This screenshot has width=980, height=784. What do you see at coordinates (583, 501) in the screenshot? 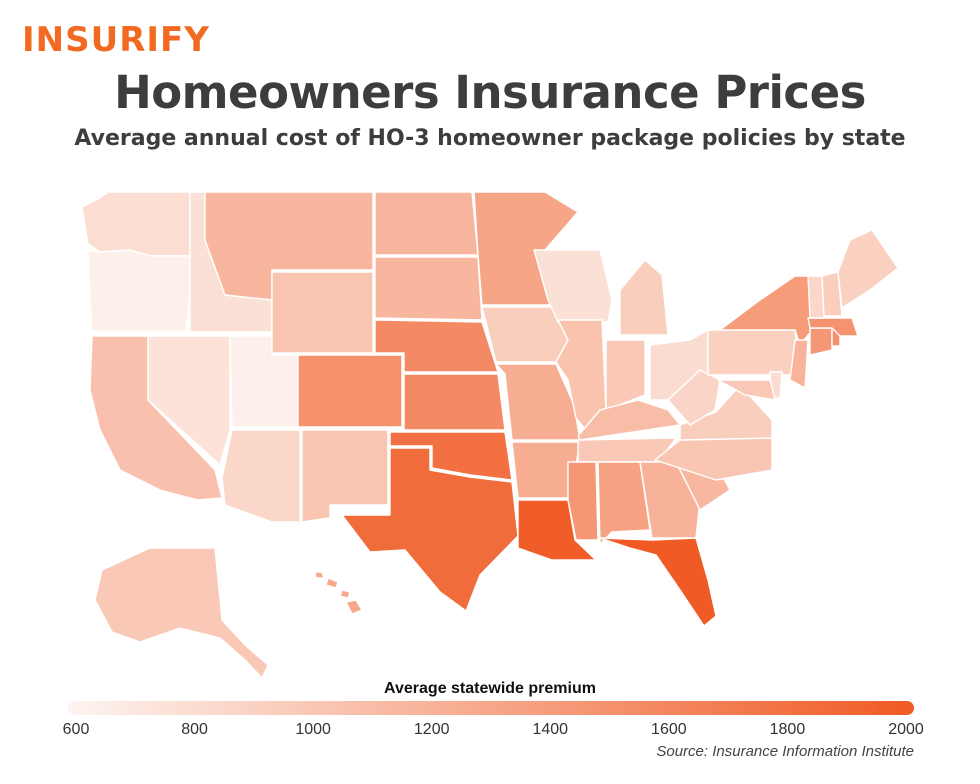
I see `state-ms` at bounding box center [583, 501].